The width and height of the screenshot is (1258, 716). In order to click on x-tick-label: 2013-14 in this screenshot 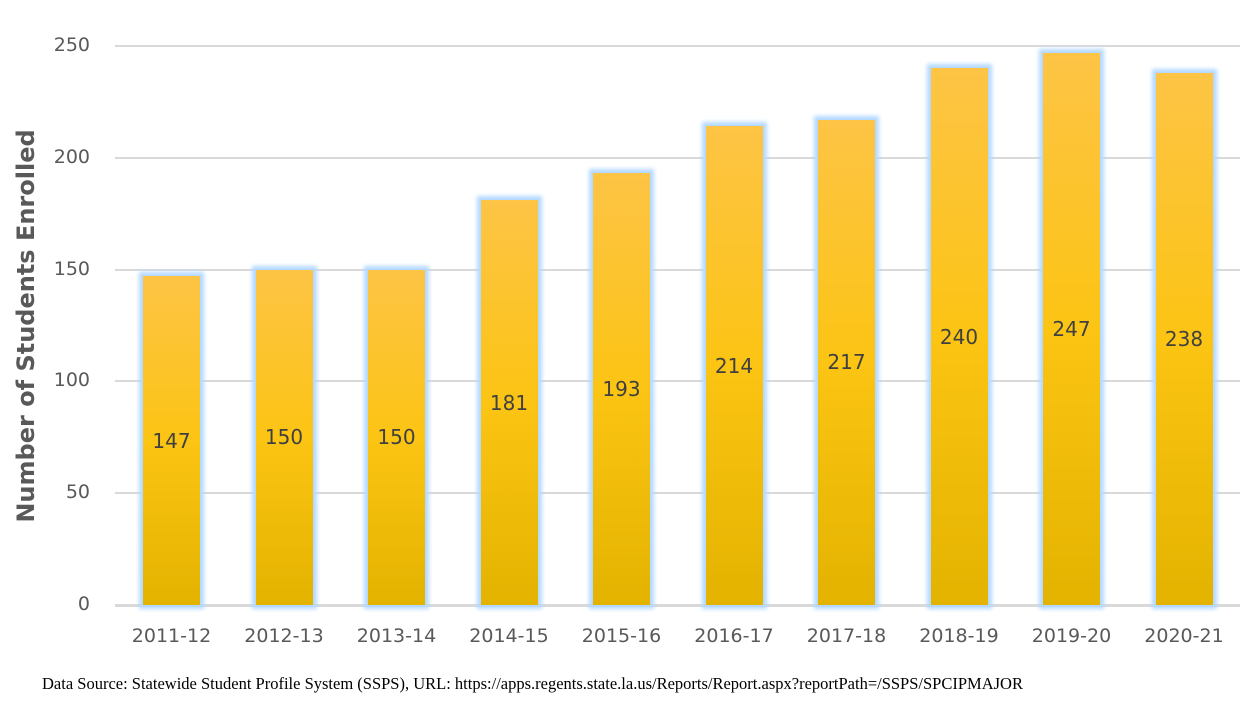, I will do `click(396, 636)`.